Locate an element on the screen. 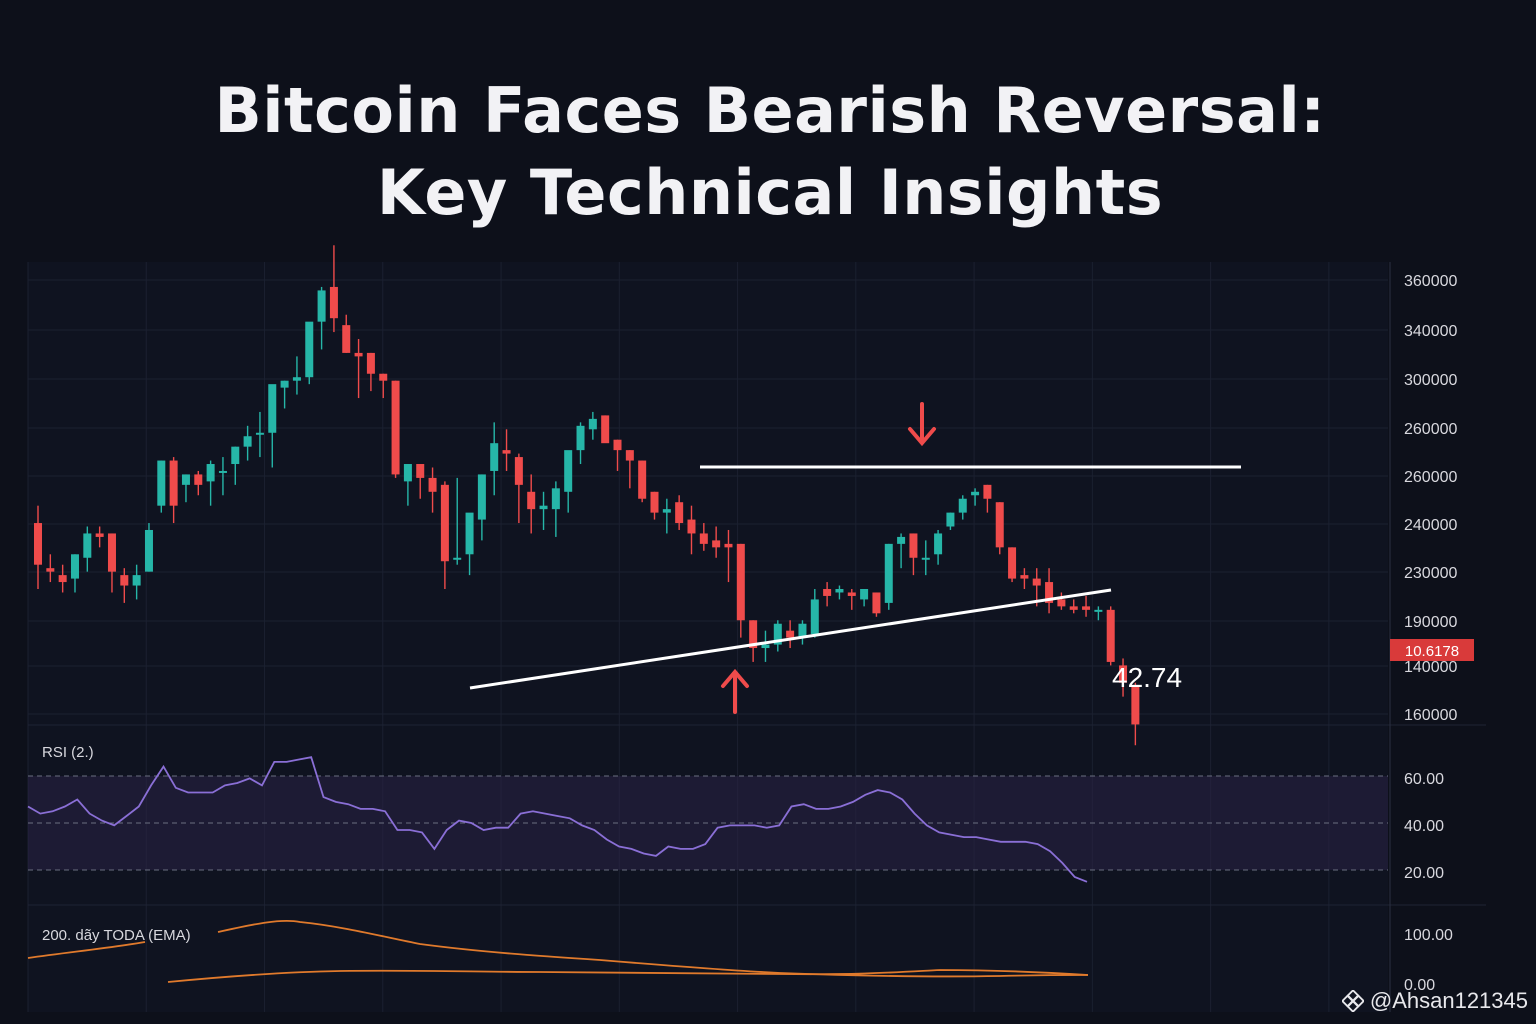 The height and width of the screenshot is (1024, 1536). ema-label: 200. dãy TODA (EMA) is located at coordinates (116, 935).